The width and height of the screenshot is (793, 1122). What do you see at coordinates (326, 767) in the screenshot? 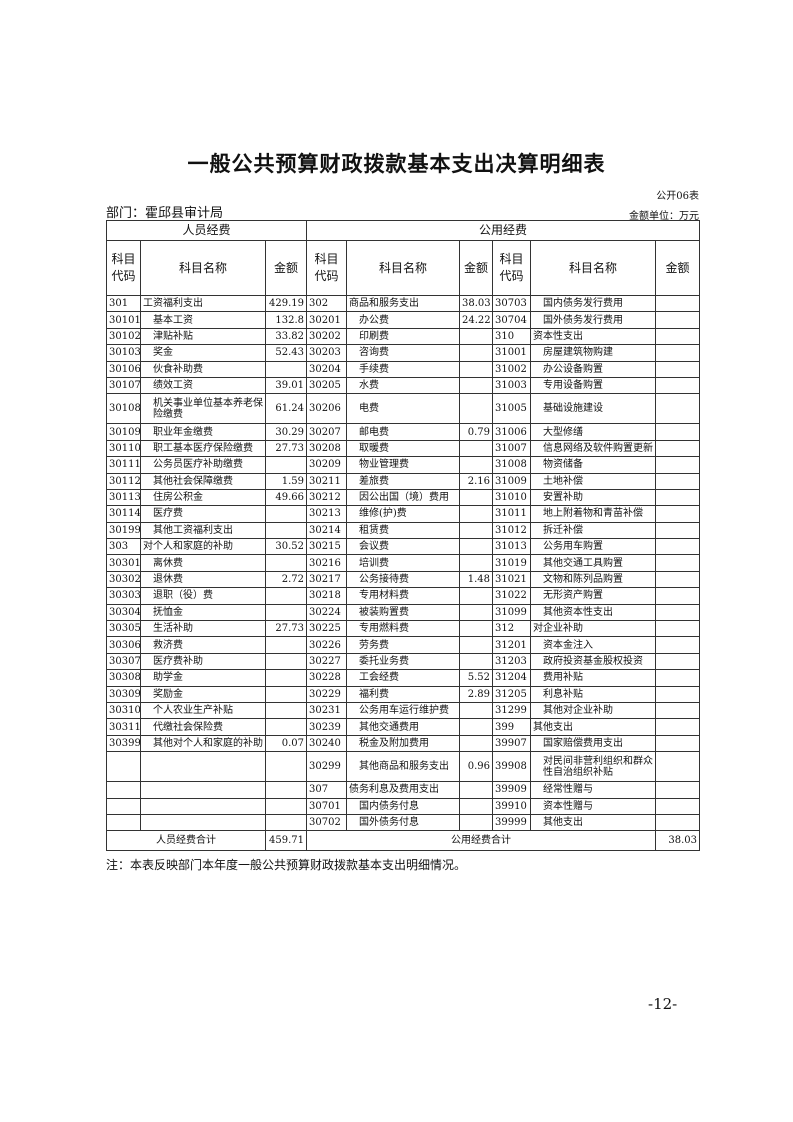
I see `cell-code: 30299` at bounding box center [326, 767].